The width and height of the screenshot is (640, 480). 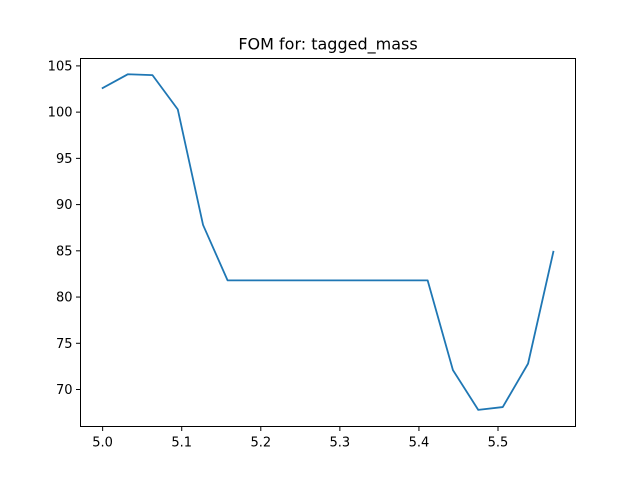 I want to click on y-axis: 70 75 80 85 90 95 100 105, so click(x=64, y=228).